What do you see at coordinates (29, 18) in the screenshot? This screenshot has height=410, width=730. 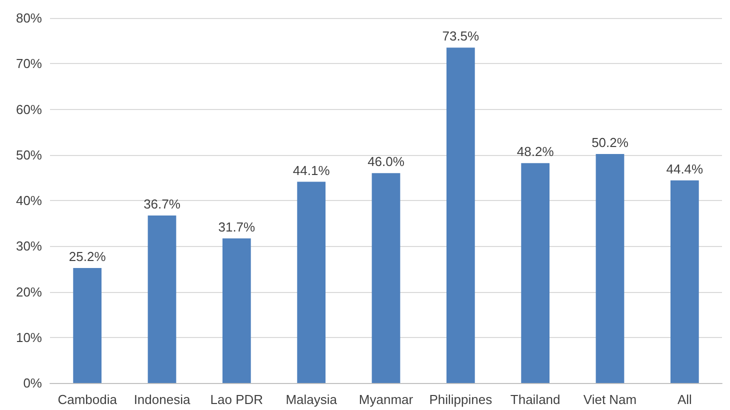 I see `y-tick-label: 80%` at bounding box center [29, 18].